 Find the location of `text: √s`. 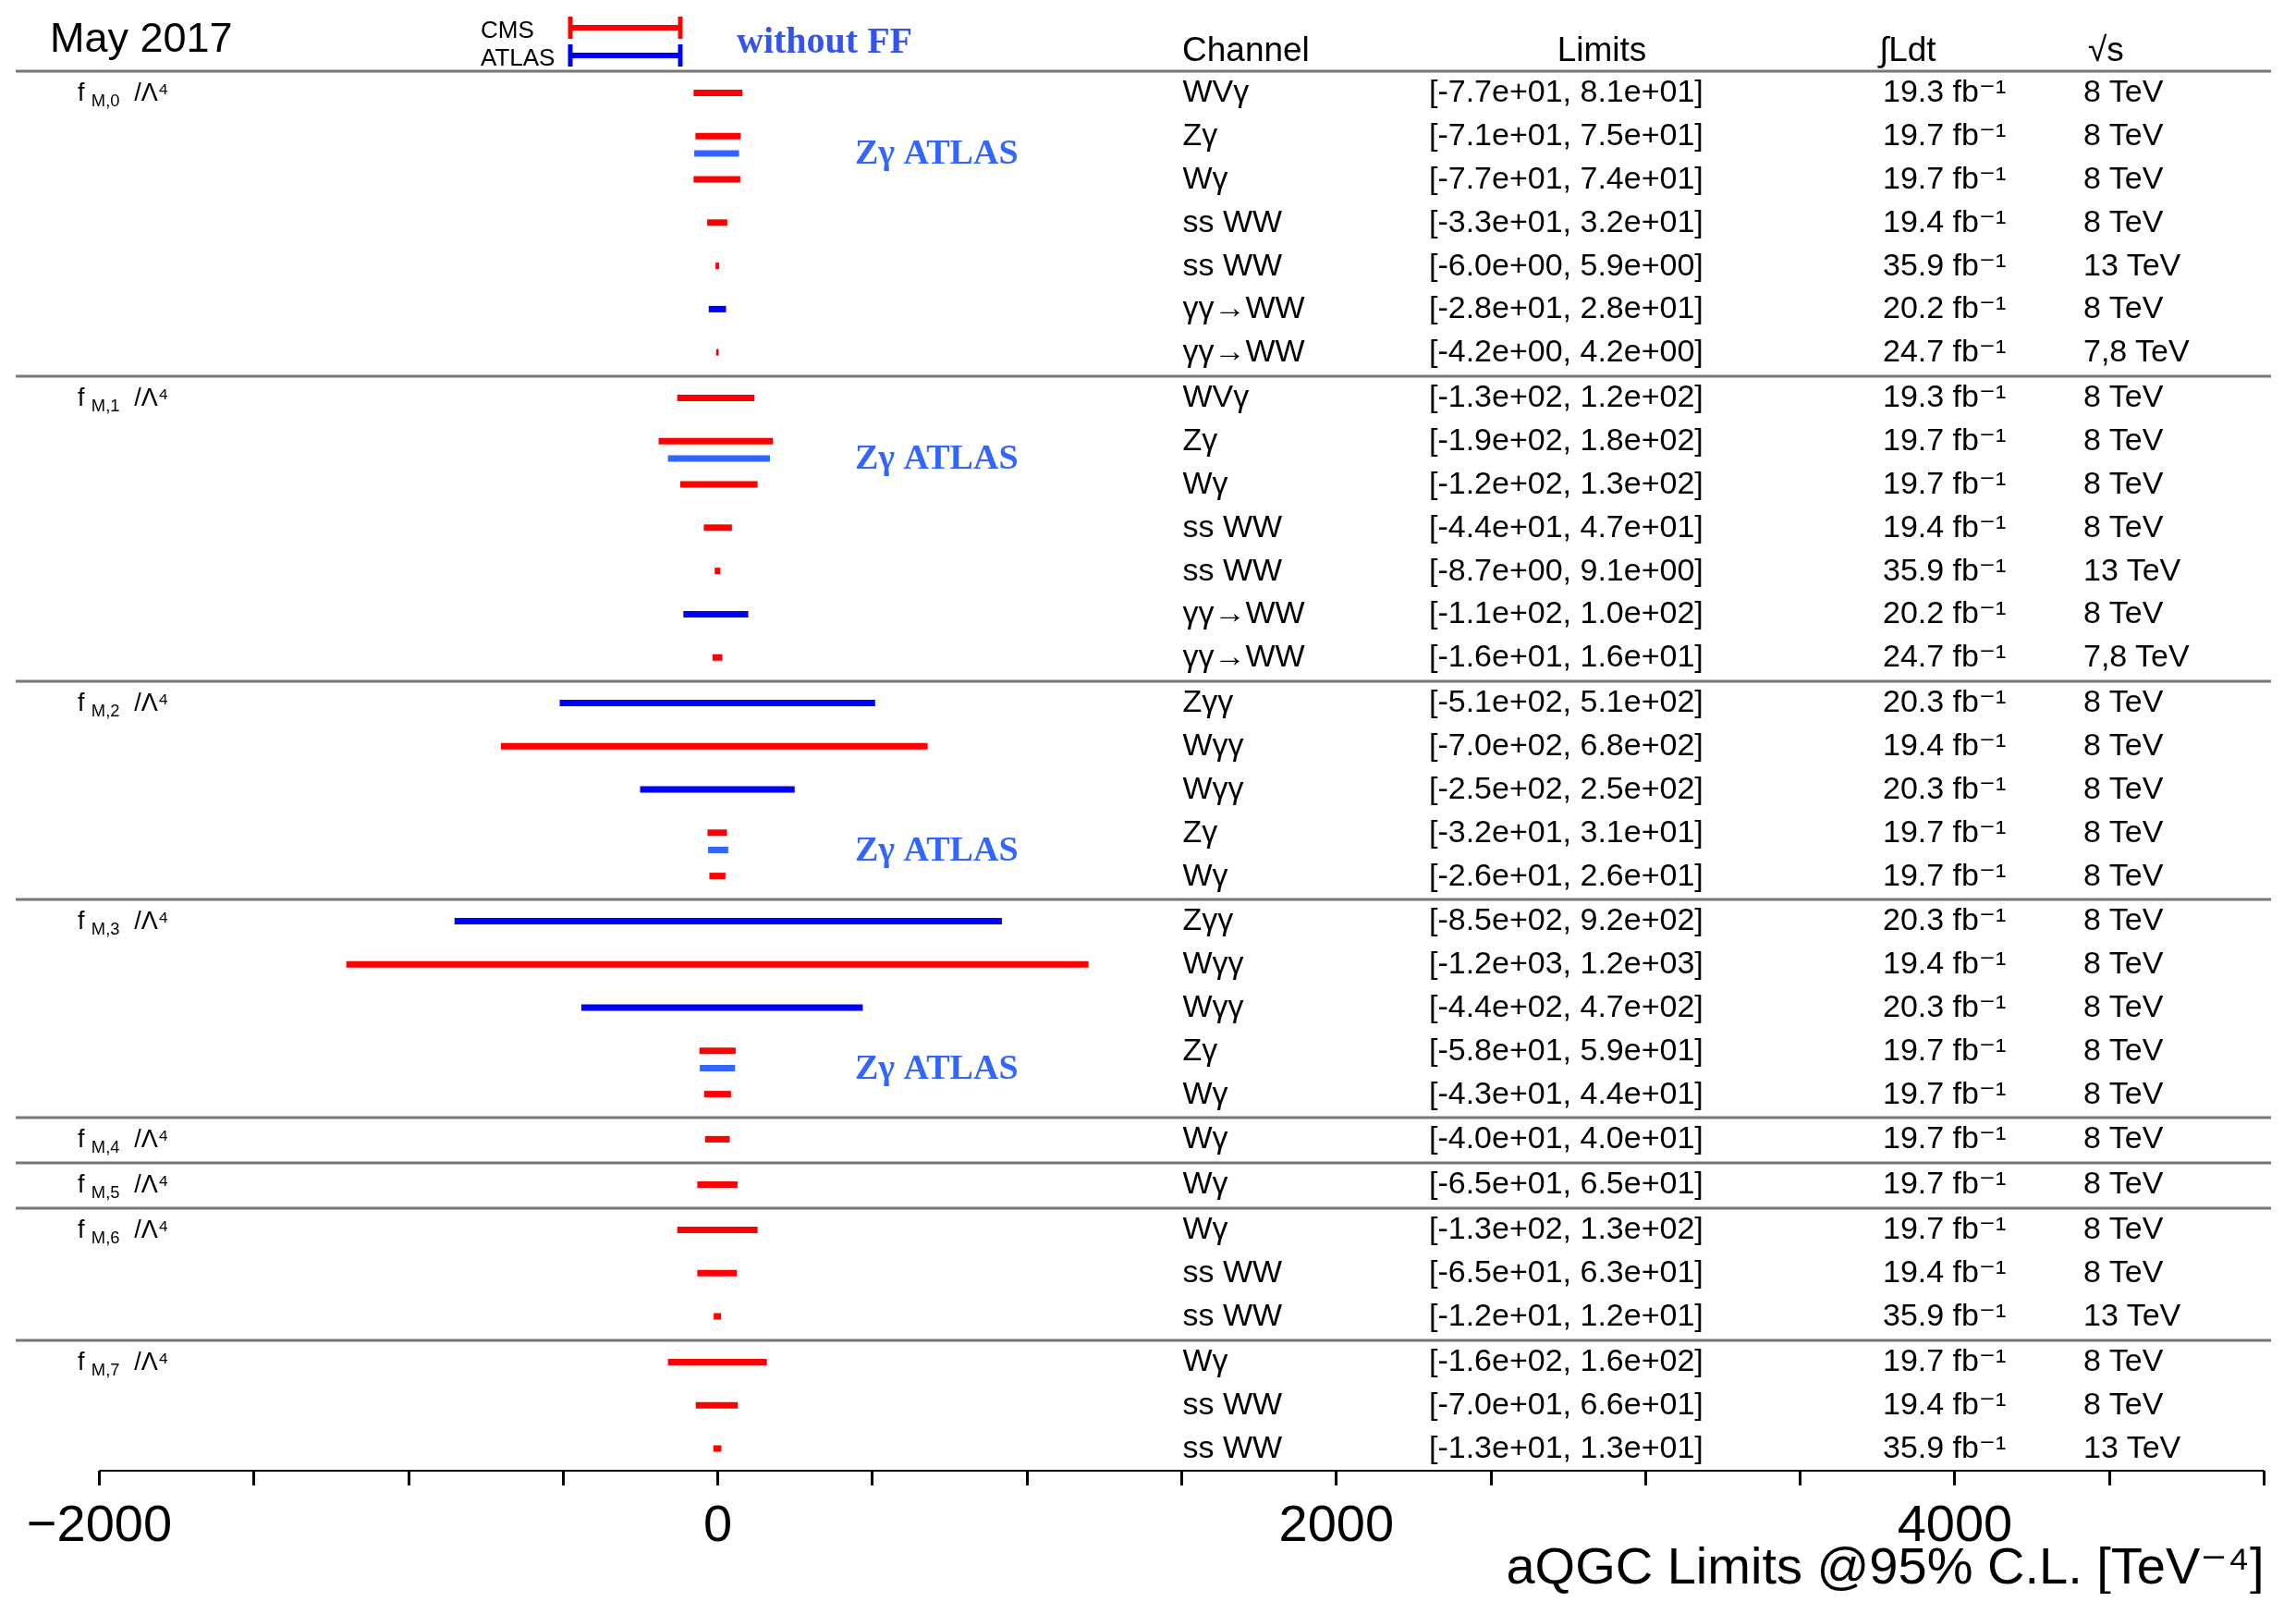

text: √s is located at coordinates (2106, 50).